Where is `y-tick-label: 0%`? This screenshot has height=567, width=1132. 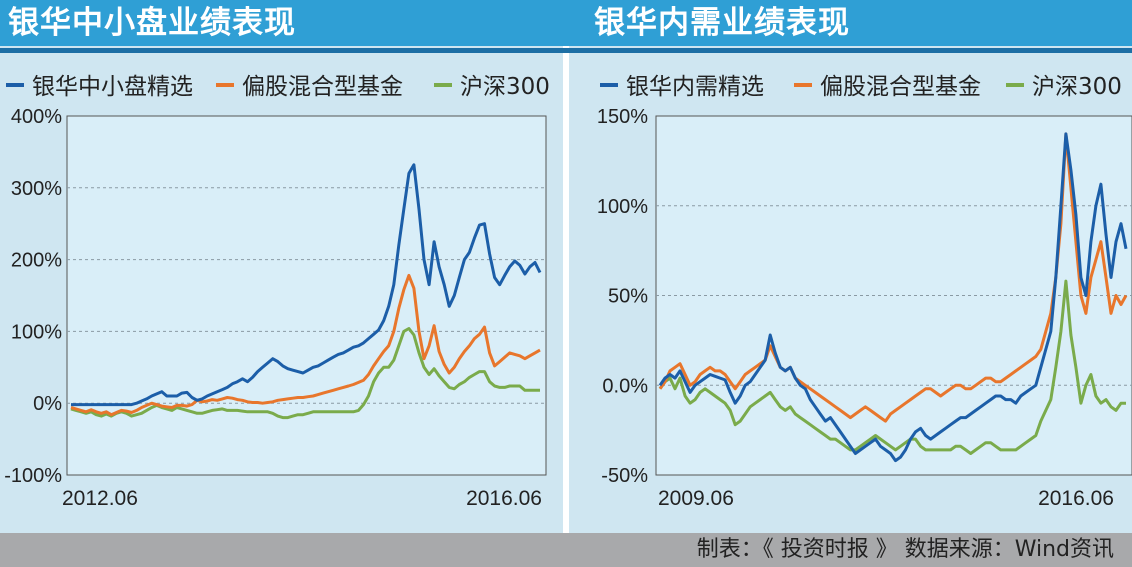
y-tick-label: 0% is located at coordinates (47, 404).